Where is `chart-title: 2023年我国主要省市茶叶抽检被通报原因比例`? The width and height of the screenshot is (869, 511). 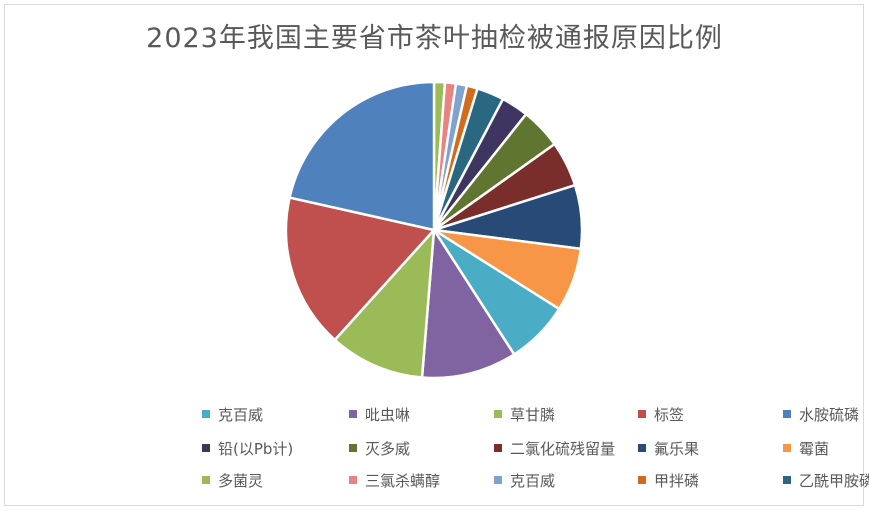 chart-title: 2023年我国主要省市茶叶抽检被通报原因比例 is located at coordinates (434, 38).